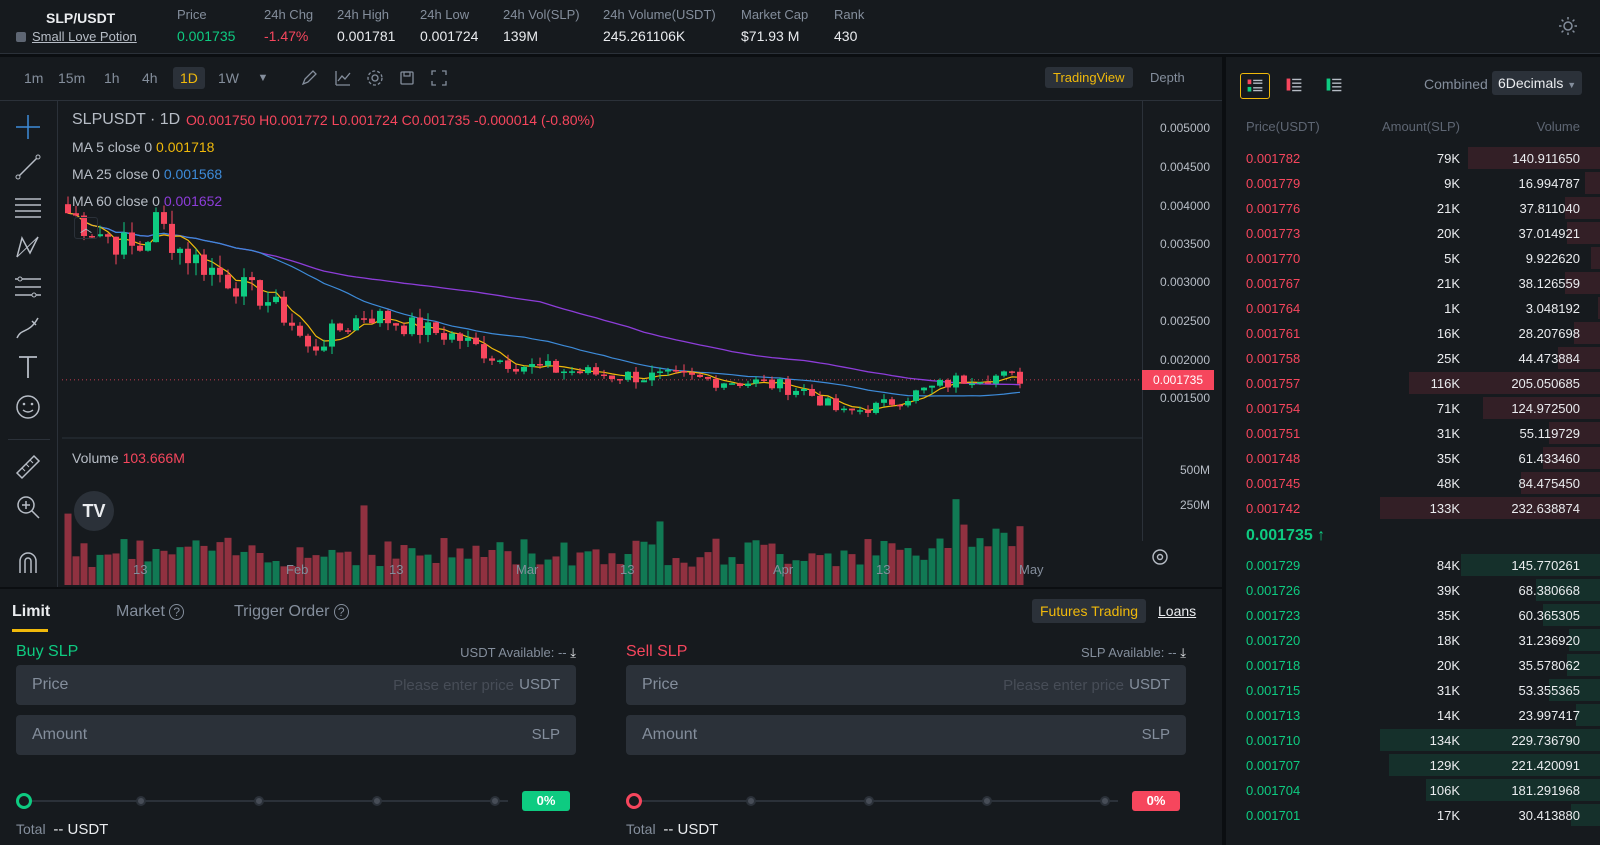 The height and width of the screenshot is (845, 1600). I want to click on bid-row: 0.001729 84K 145.770261, so click(1413, 566).